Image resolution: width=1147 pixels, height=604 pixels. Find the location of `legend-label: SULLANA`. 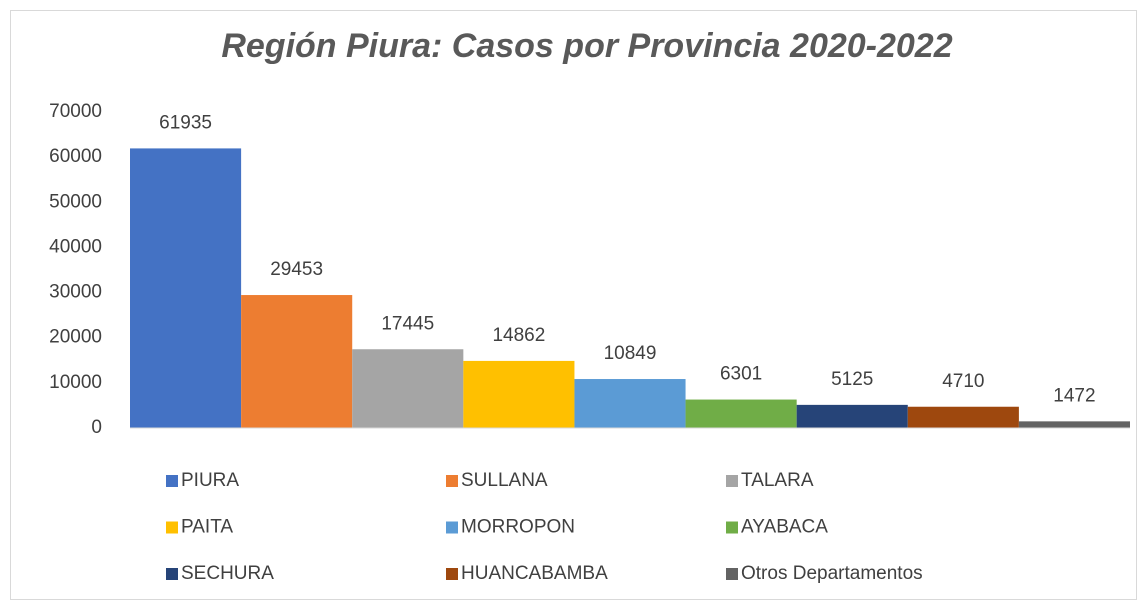

legend-label: SULLANA is located at coordinates (504, 480).